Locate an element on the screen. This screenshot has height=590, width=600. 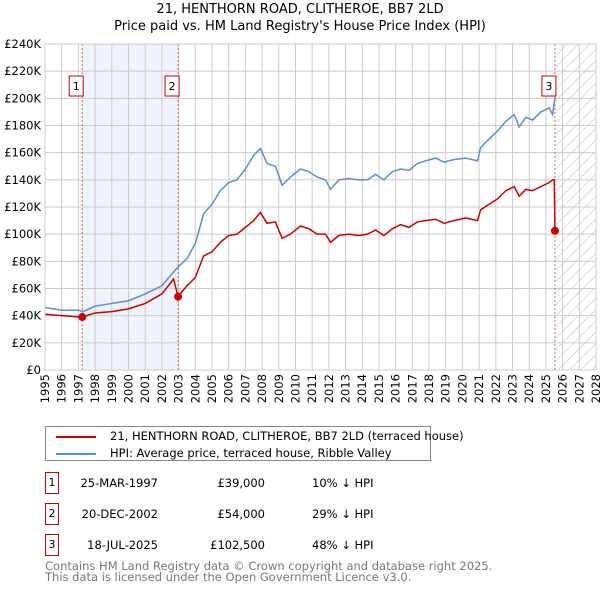
x-tick-label: 2003 is located at coordinates (179, 388).